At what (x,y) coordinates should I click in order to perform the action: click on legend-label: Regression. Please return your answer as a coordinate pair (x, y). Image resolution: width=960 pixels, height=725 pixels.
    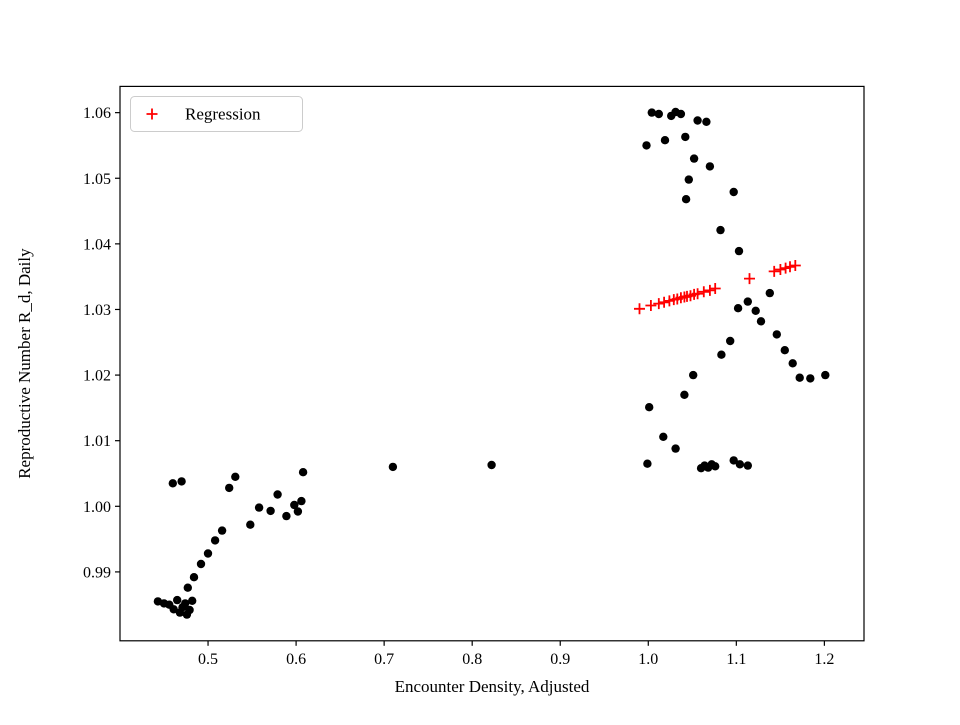
    Looking at the image, I should click on (223, 114).